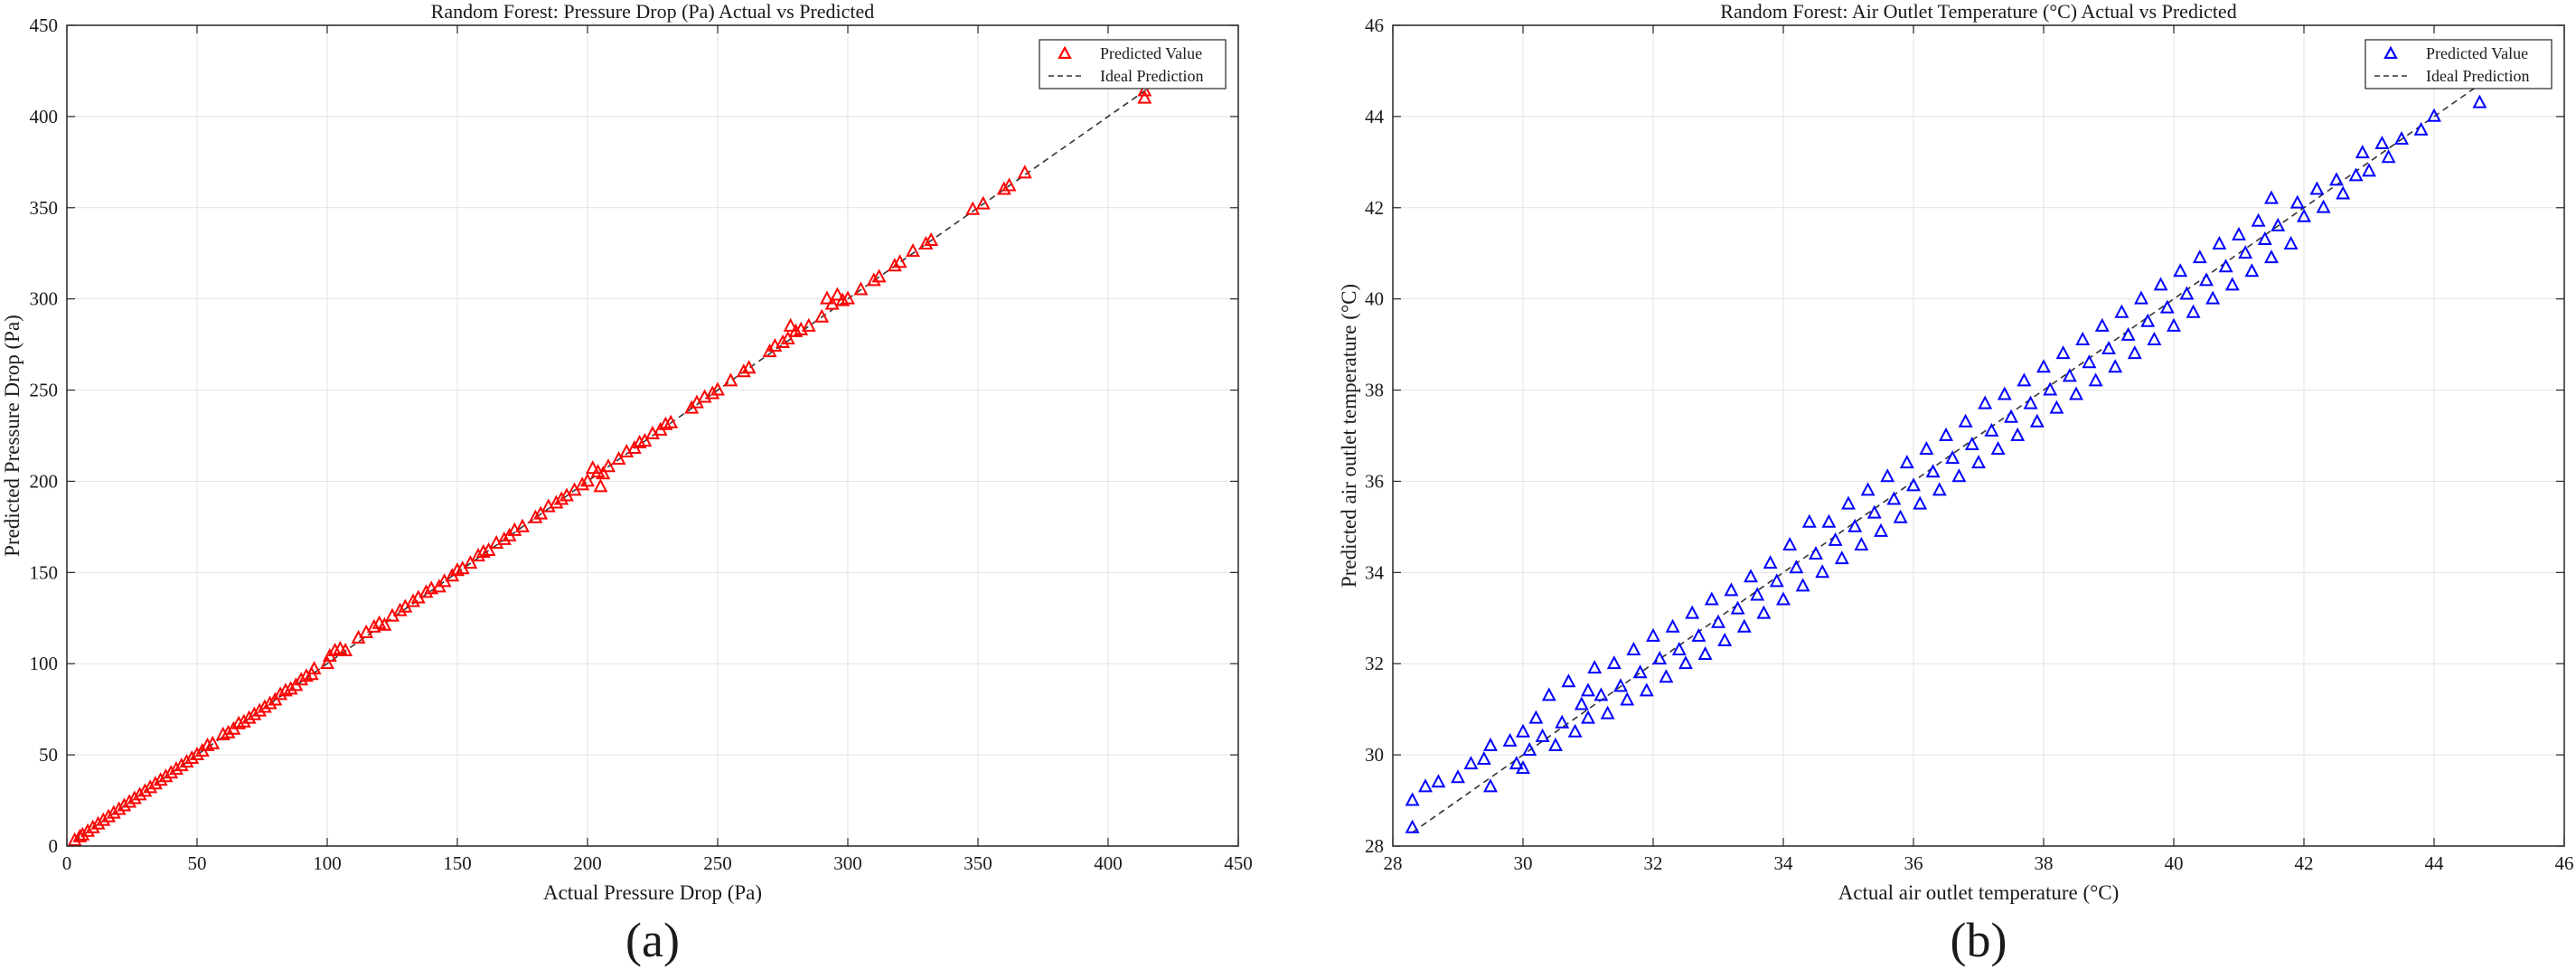 This screenshot has width=2576, height=969. Describe the element at coordinates (328, 863) in the screenshot. I see `x-tick-label: 100` at that location.